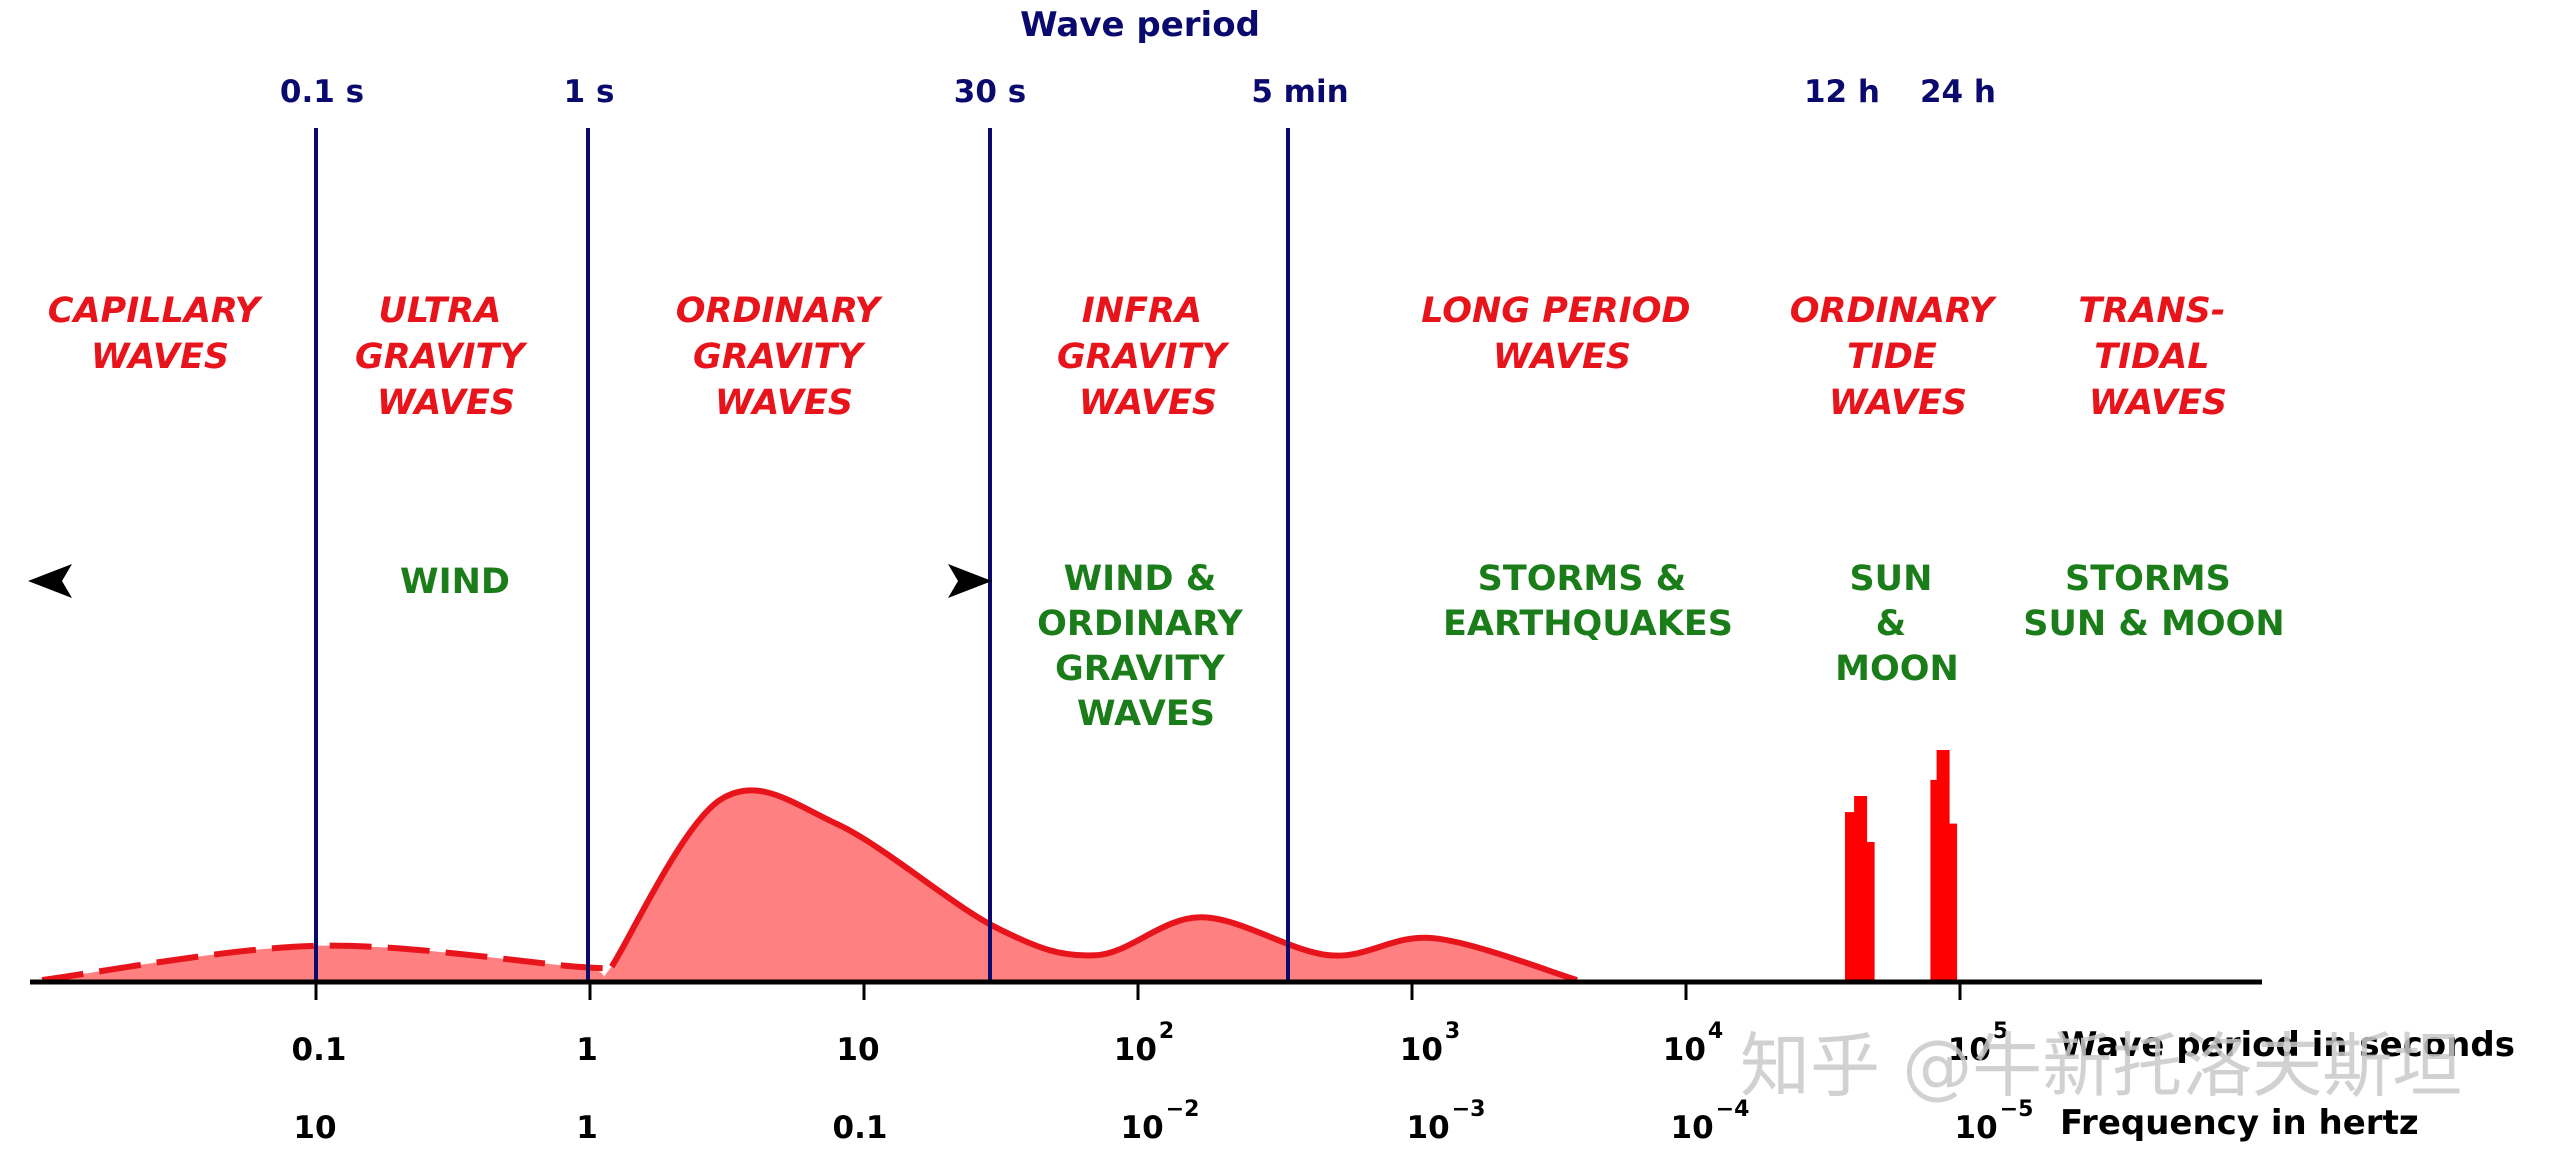 This screenshot has width=2560, height=1152. Describe the element at coordinates (587, 1050) in the screenshot. I see `period-tick-label: 1` at that location.